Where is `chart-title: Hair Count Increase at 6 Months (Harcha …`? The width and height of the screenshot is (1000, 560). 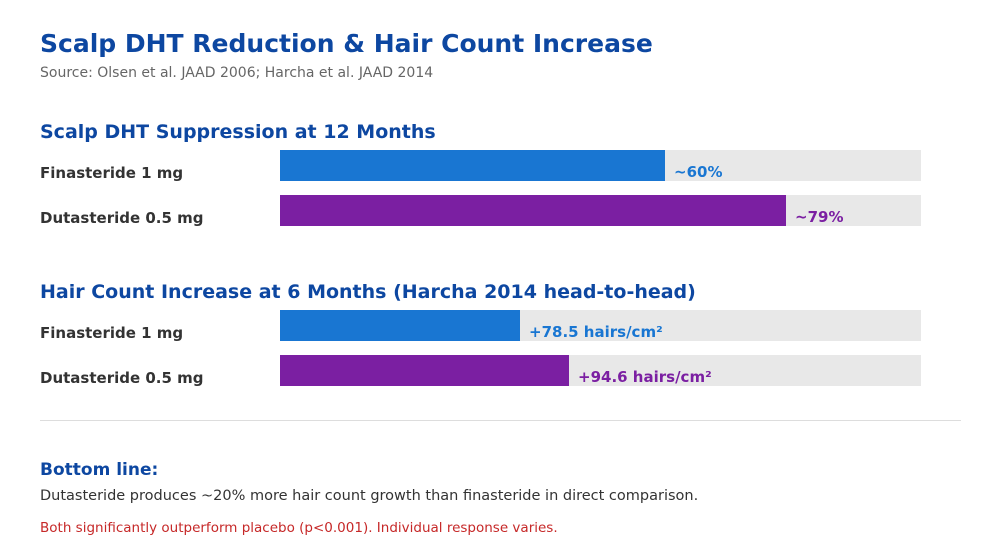
chart-title: Hair Count Increase at 6 Months (Harcha … is located at coordinates (368, 292).